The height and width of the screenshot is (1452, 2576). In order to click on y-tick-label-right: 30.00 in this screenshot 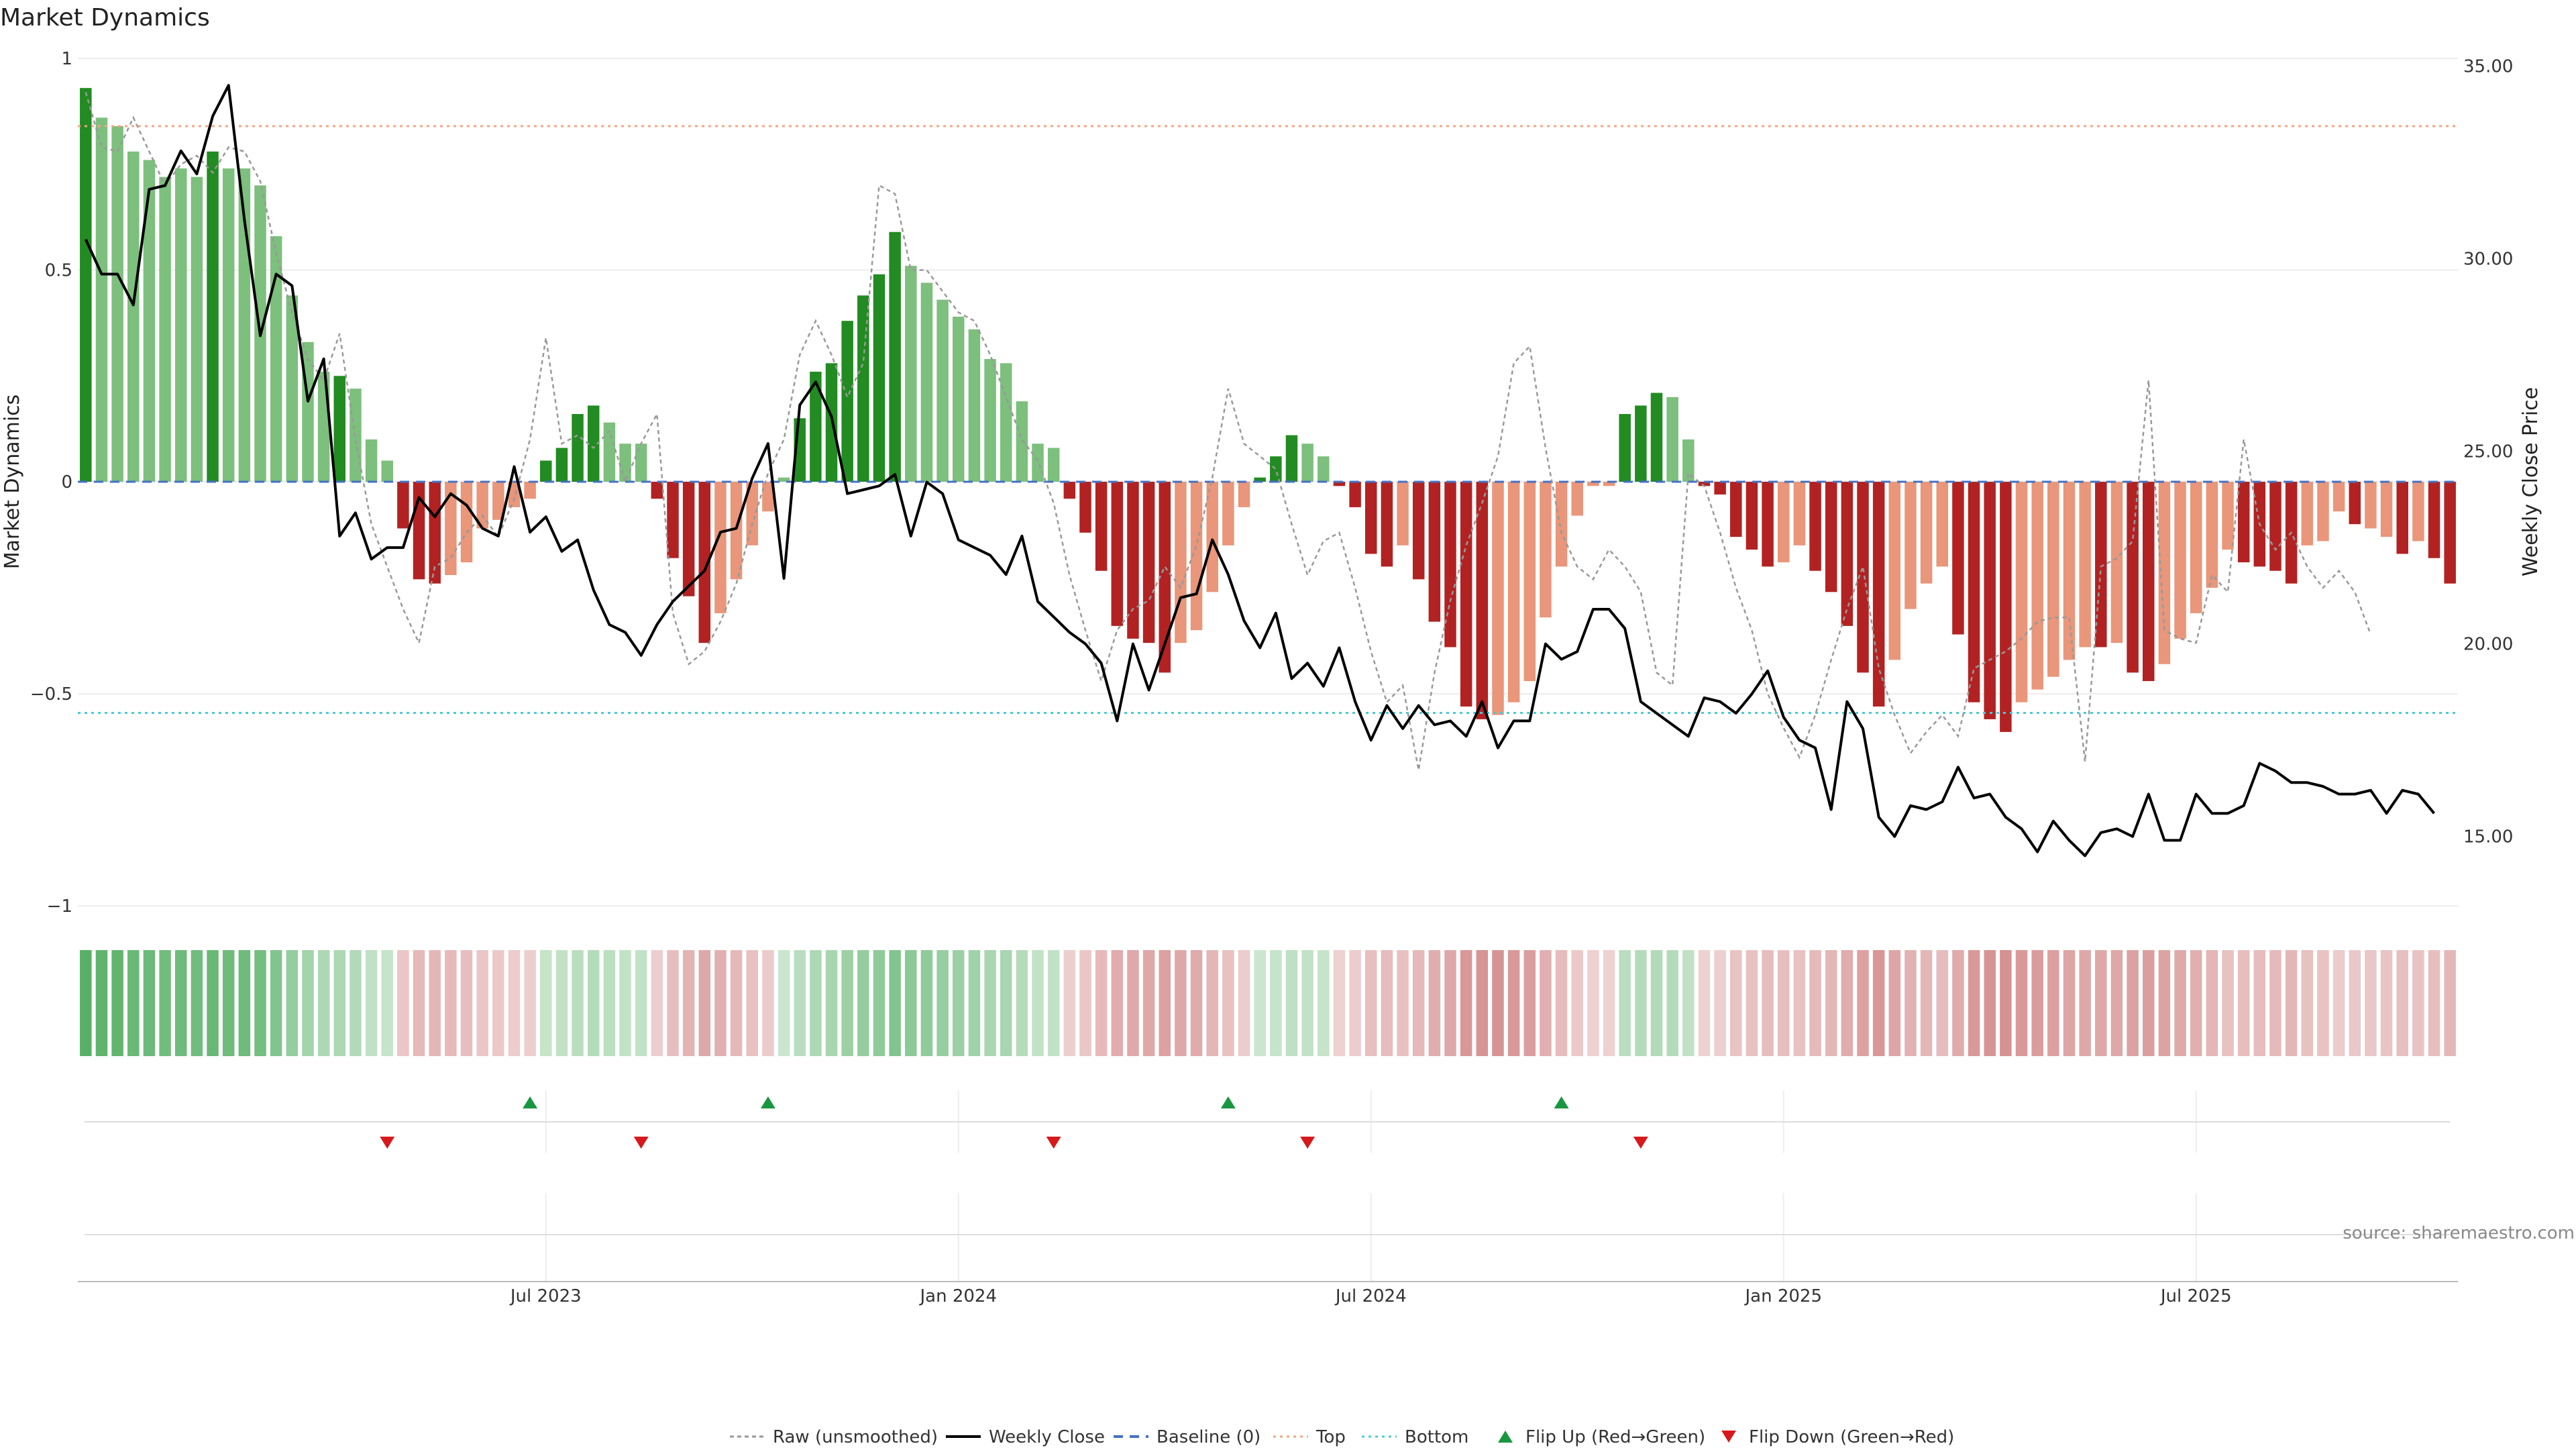, I will do `click(2488, 260)`.